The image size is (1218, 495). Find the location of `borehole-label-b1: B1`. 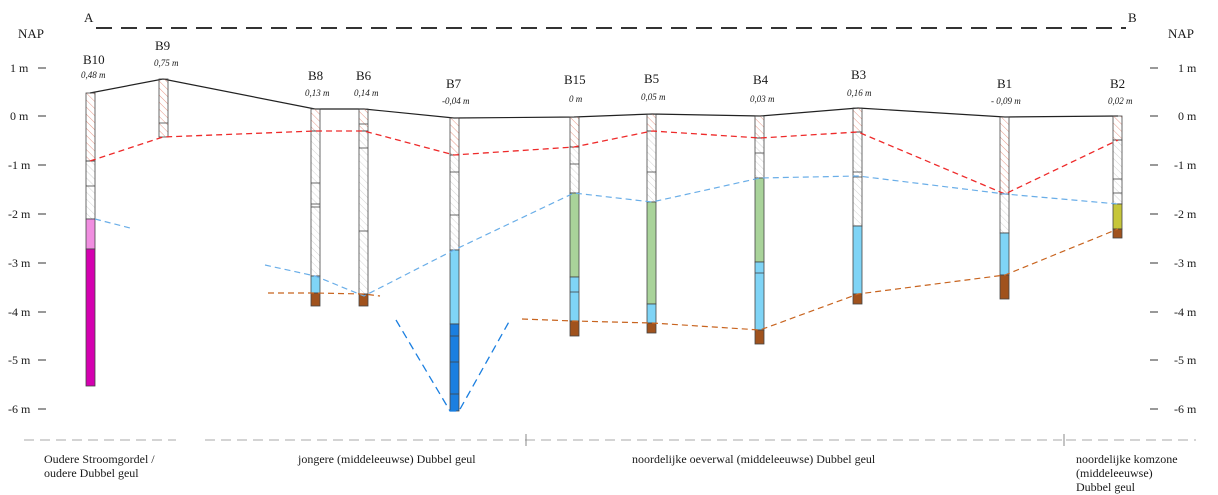

borehole-label-b1: B1 is located at coordinates (1004, 83).